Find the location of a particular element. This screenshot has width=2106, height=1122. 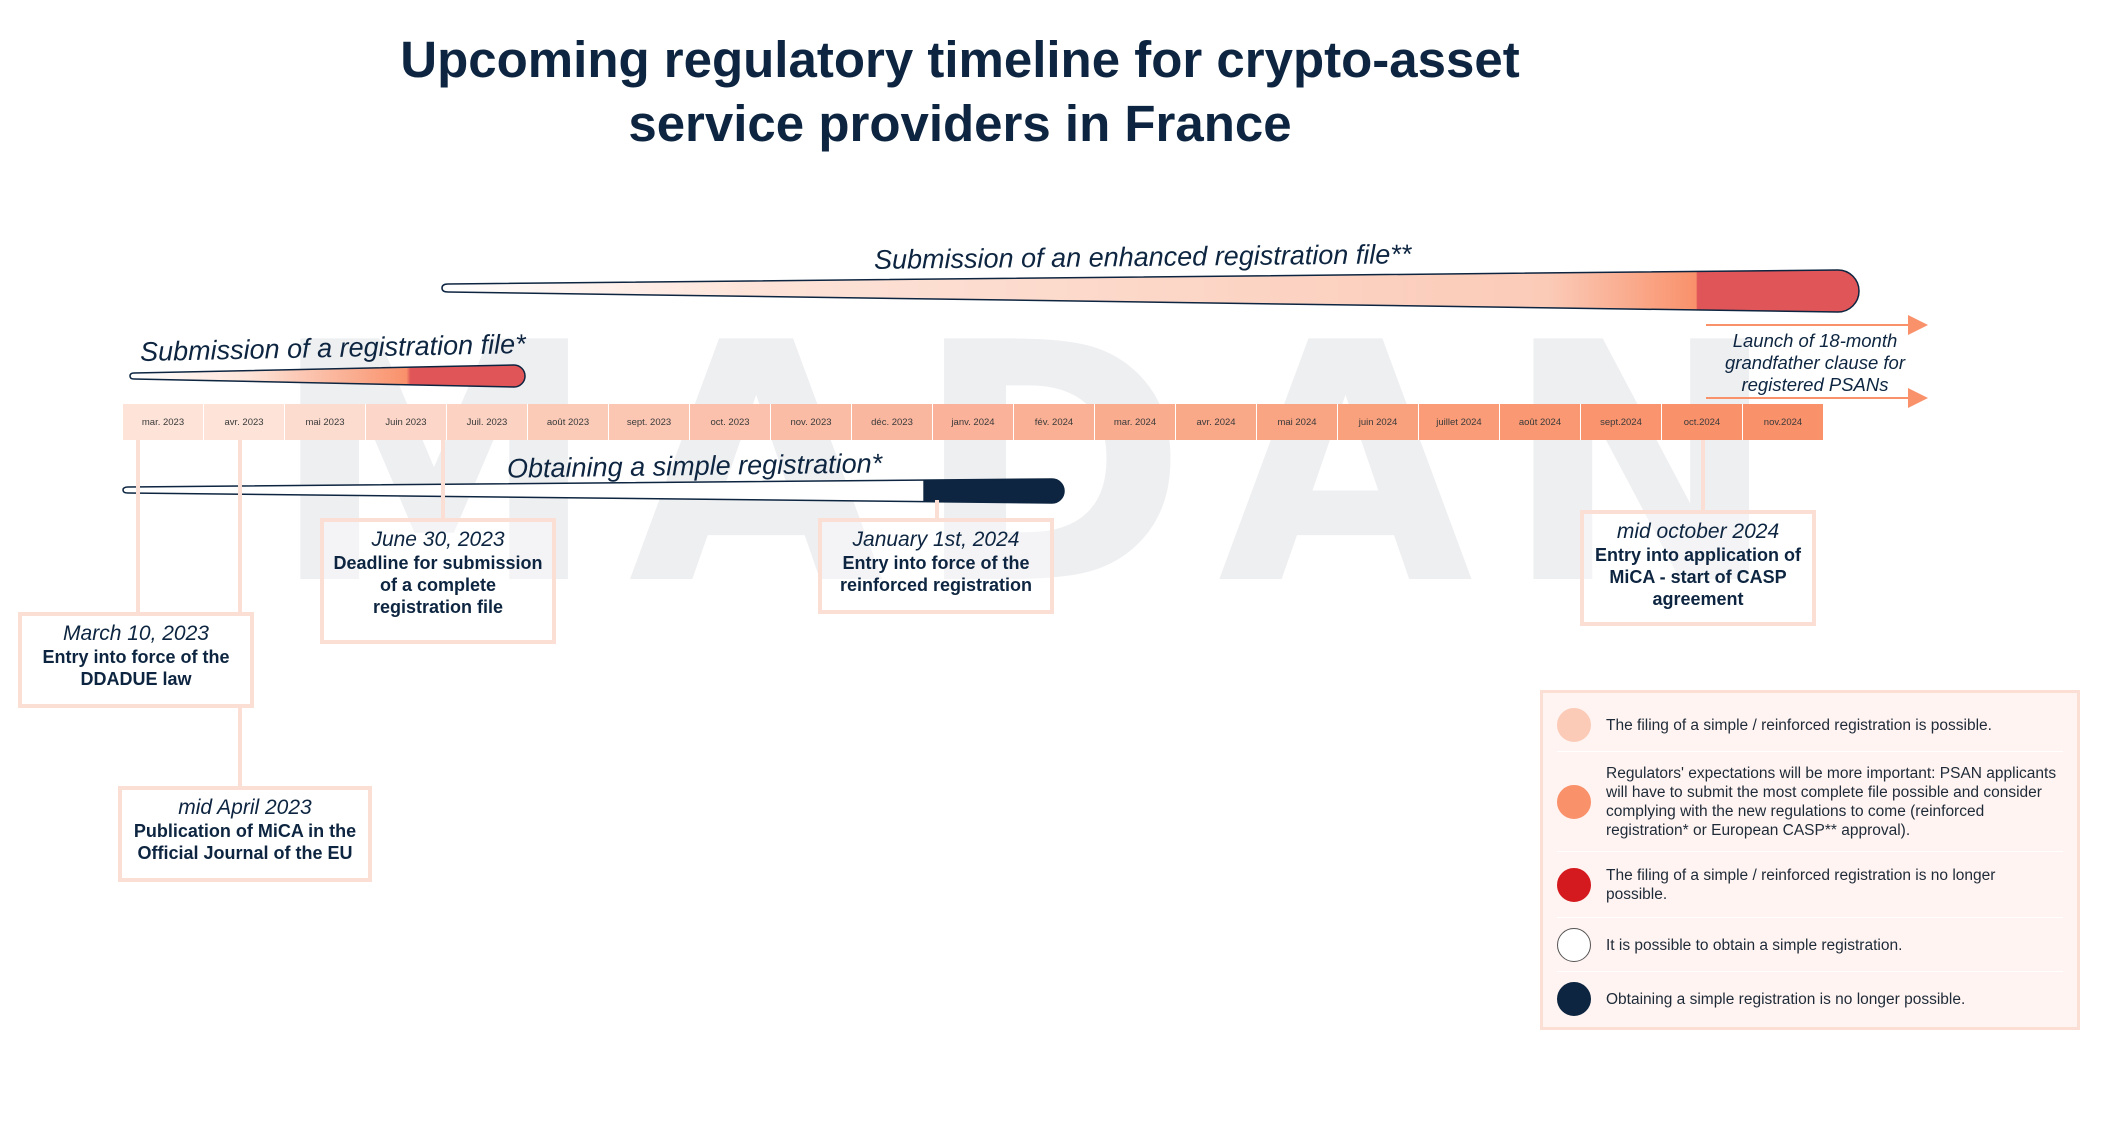

registration-file-bar is located at coordinates (327, 376).